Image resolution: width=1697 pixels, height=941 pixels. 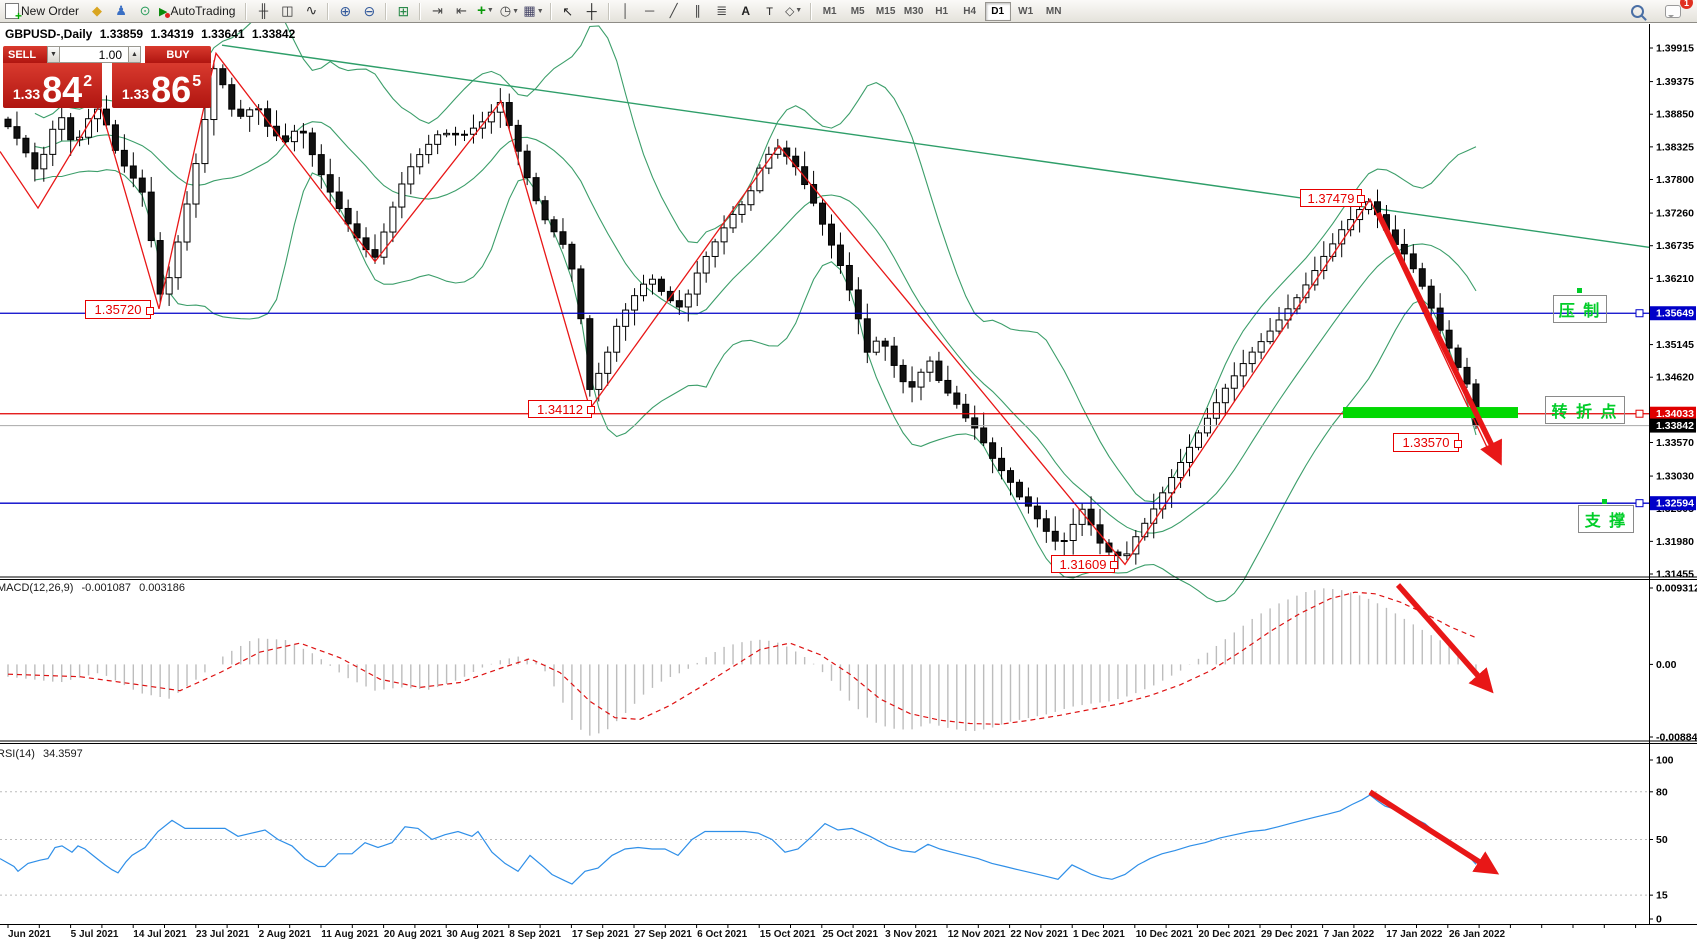 I want to click on date-tick: 1 Dec 2021, so click(x=1099, y=934).